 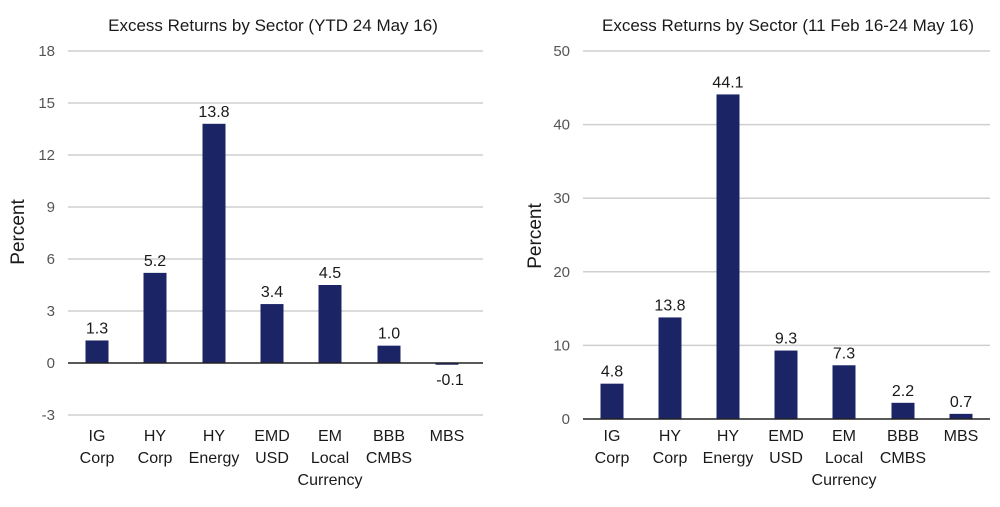 I want to click on data-label: 4.8, so click(x=612, y=372).